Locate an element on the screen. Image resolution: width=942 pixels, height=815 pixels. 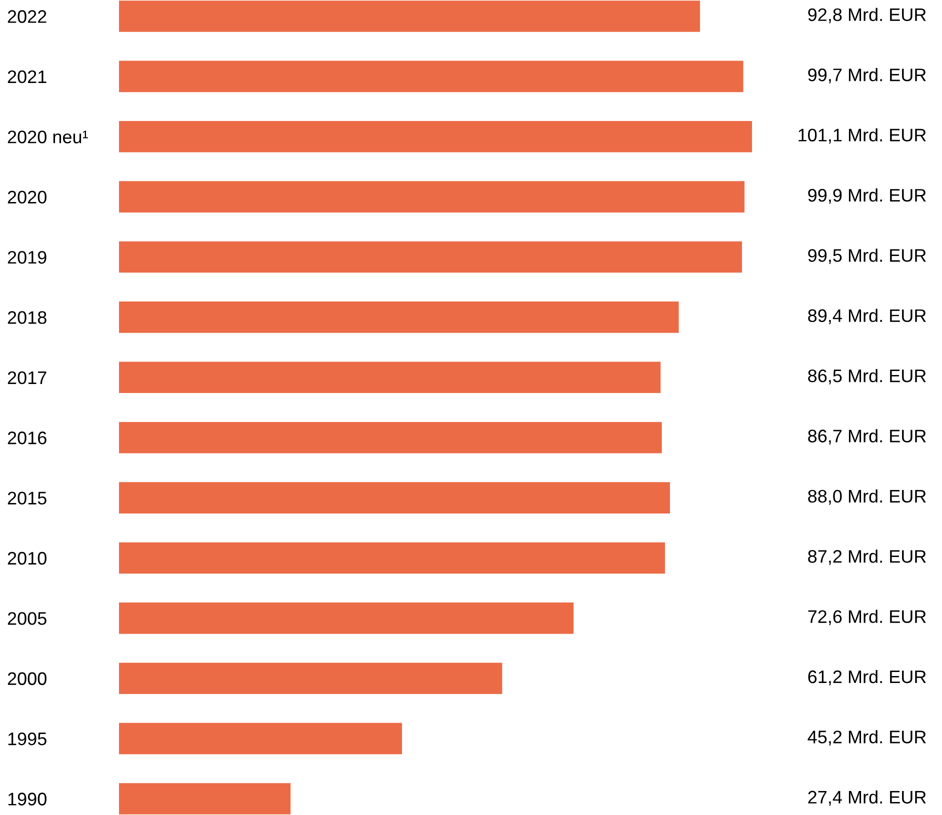
data-label: 101,1 Mrd. EUR is located at coordinates (862, 136).